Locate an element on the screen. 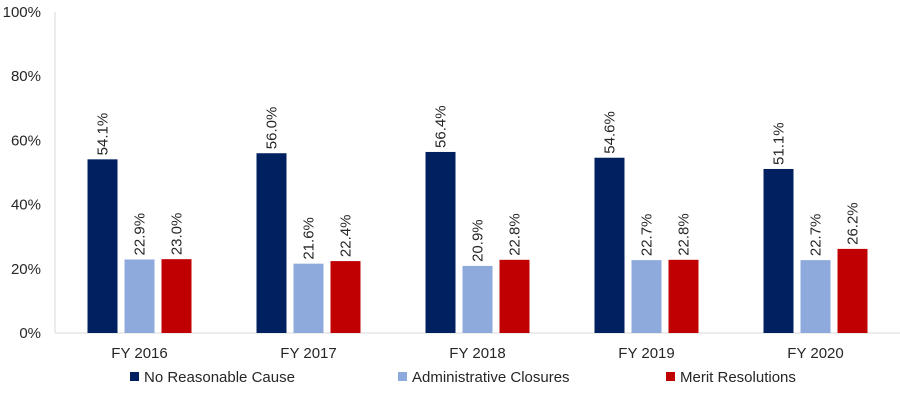 The image size is (900, 407). data-label: 54.6% is located at coordinates (610, 132).